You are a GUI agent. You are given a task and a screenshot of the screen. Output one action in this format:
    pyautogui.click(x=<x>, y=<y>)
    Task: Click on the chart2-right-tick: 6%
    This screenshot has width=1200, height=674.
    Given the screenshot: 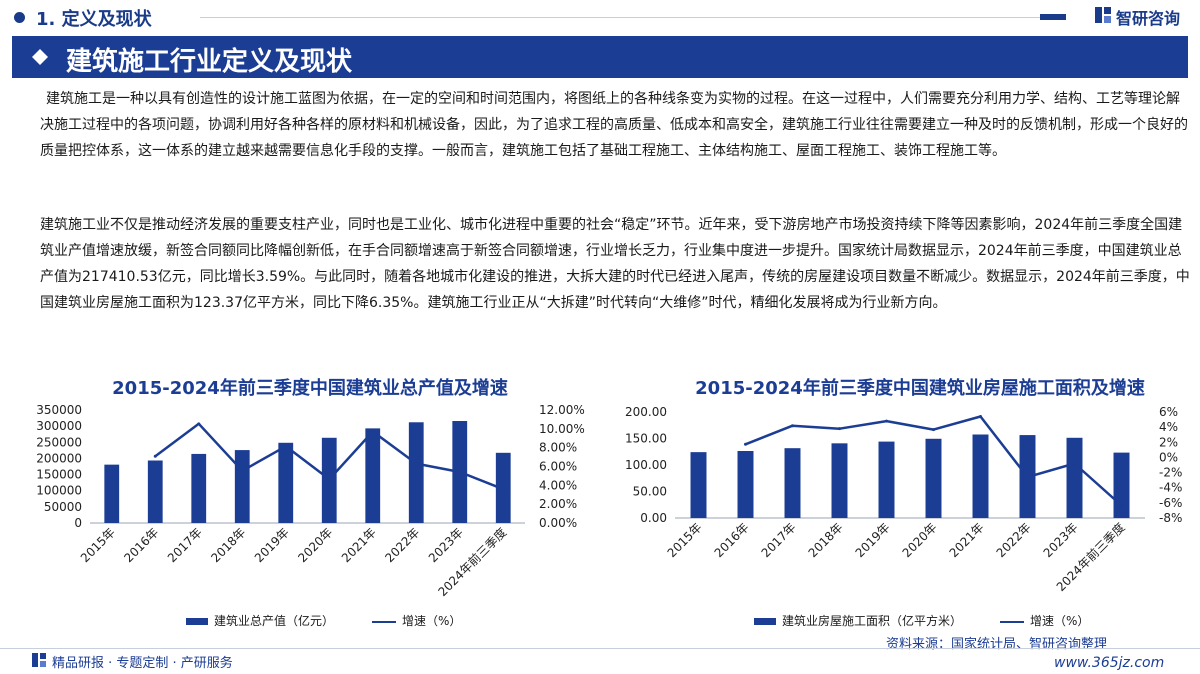 What is the action you would take?
    pyautogui.click(x=1168, y=412)
    